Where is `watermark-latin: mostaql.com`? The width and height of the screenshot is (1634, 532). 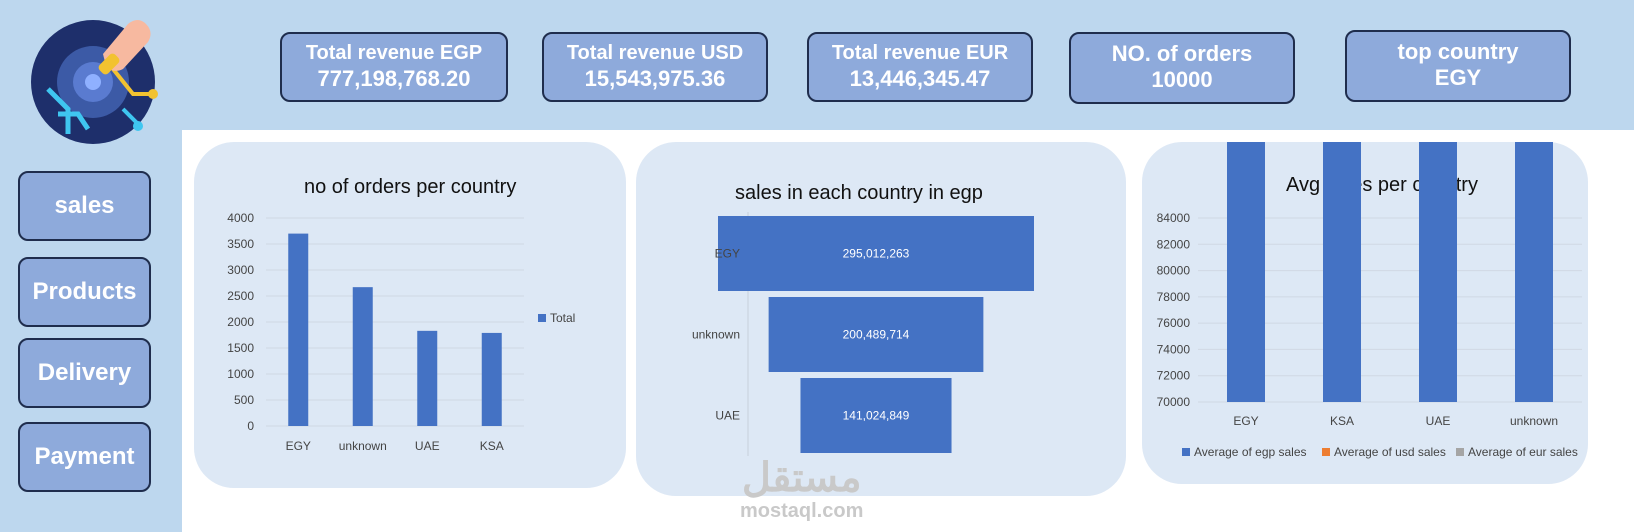
watermark-latin: mostaql.com is located at coordinates (802, 511).